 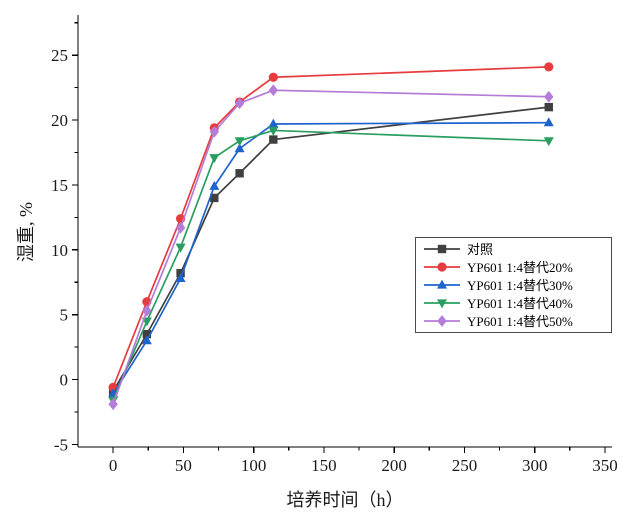 I want to click on y-tick-label: 10, so click(x=59, y=250).